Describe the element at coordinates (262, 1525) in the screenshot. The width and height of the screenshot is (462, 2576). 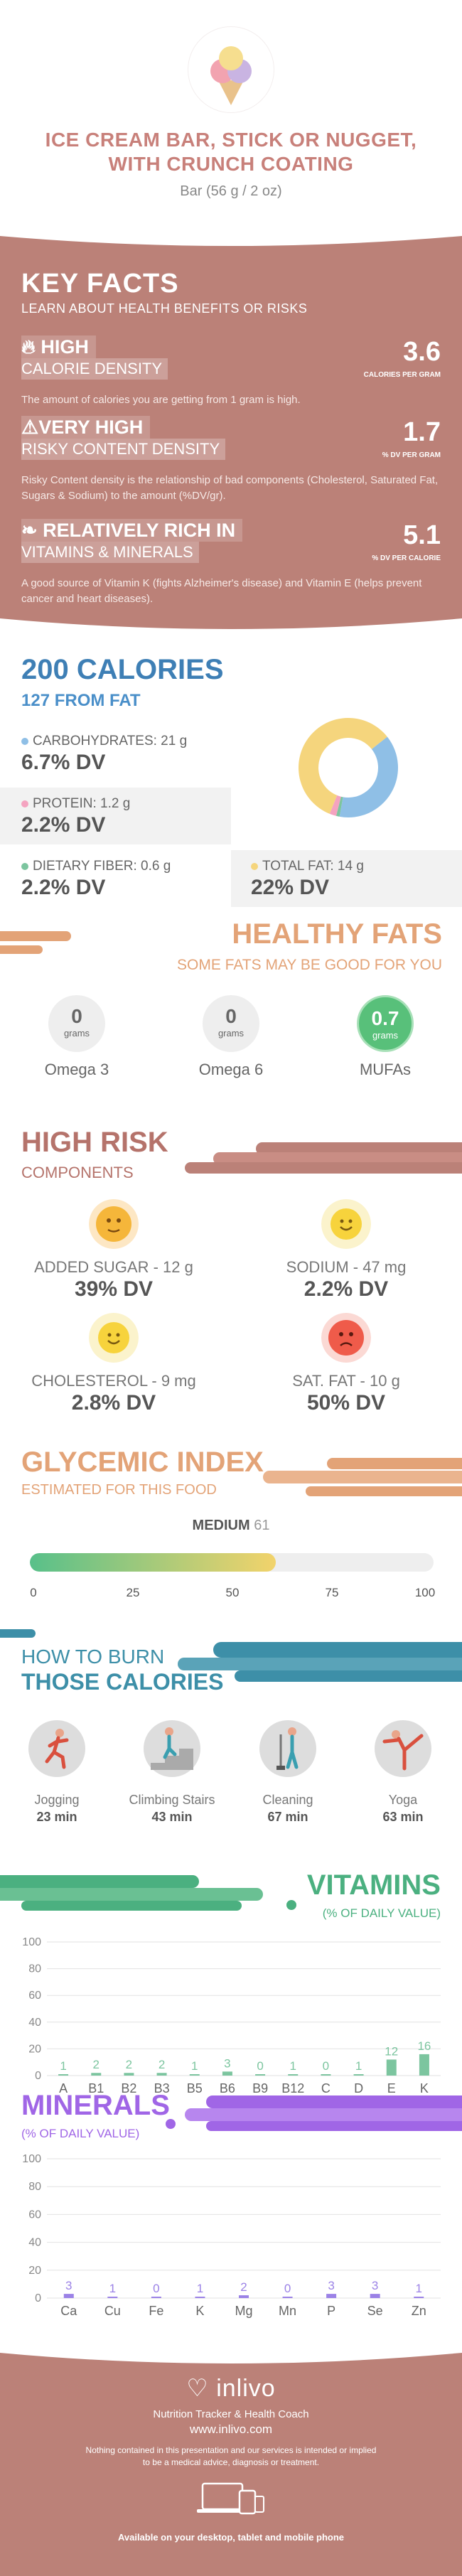
I see `glycemic-value: 61` at that location.